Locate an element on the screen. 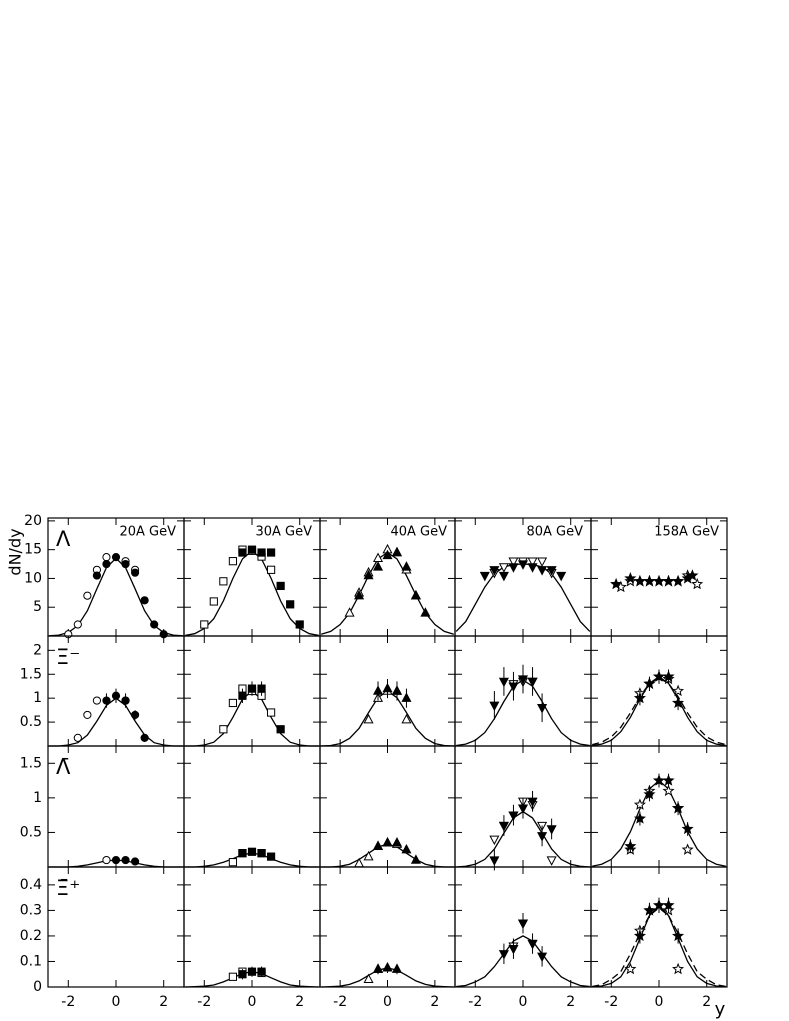  y-tick-label: 1.5 is located at coordinates (31, 674).